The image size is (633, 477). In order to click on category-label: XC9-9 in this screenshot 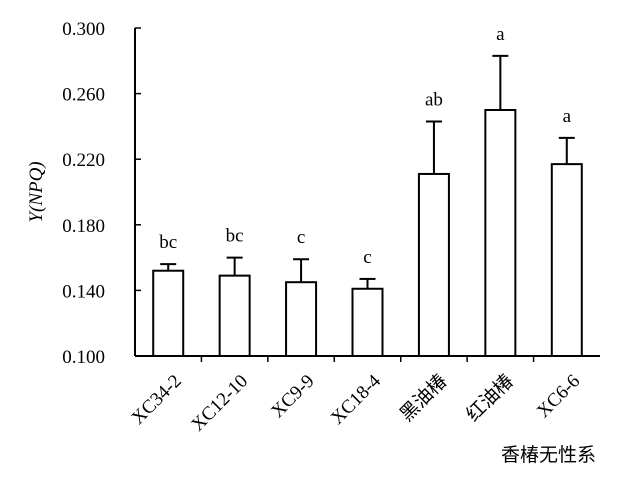, I will do `click(292, 396)`.